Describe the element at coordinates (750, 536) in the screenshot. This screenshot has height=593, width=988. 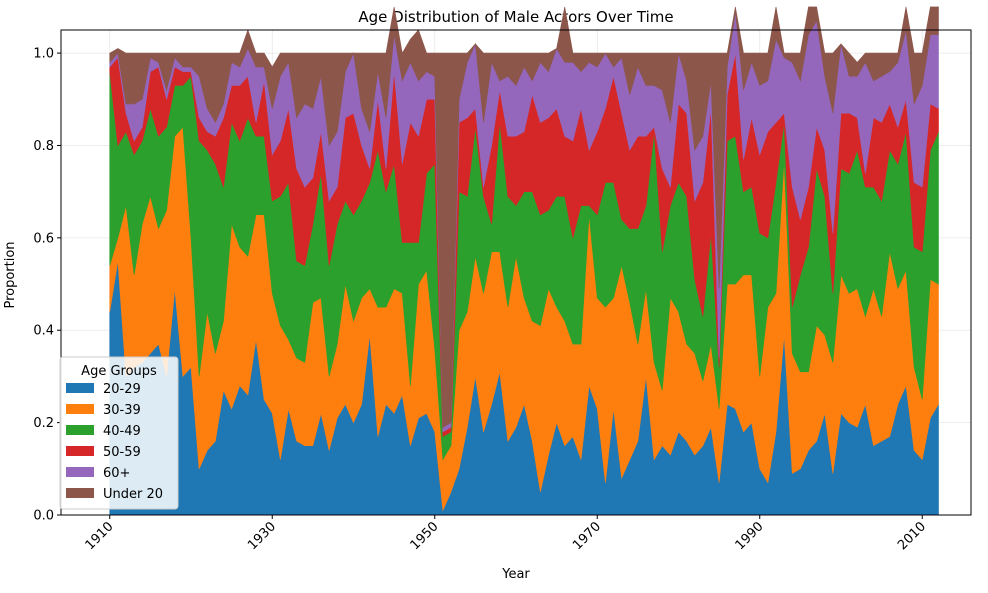
I see `x-tick-label: 1990` at that location.